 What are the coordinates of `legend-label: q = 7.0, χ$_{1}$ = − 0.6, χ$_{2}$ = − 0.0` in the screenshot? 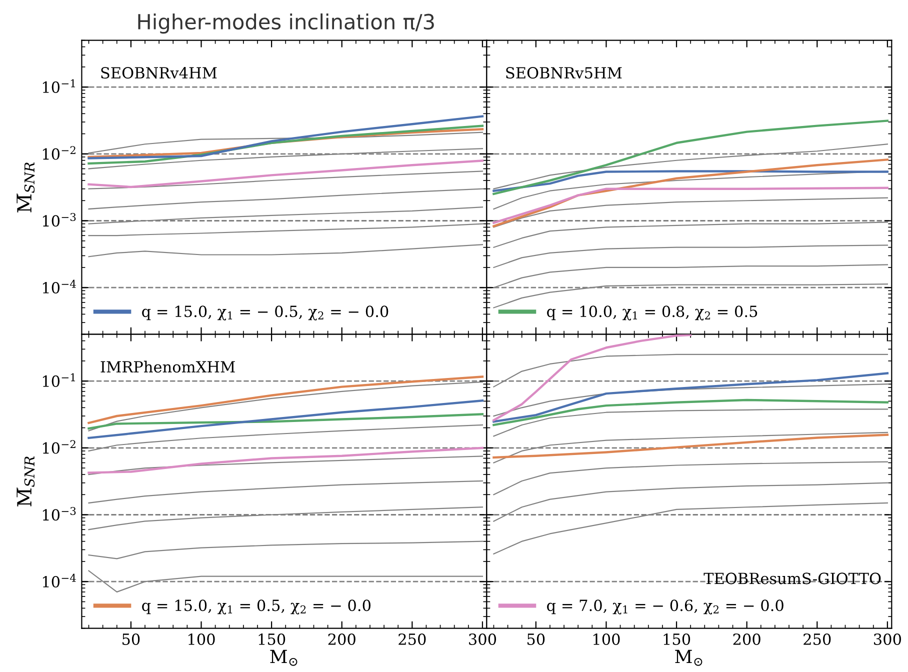 It's located at (665, 607).